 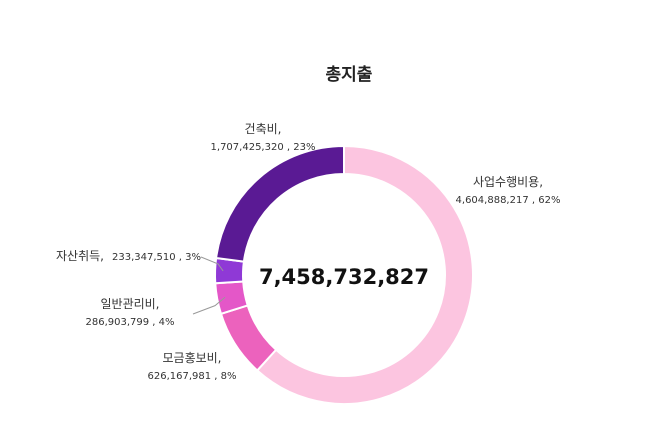 I want to click on slice-label-5: 건축비,, so click(x=263, y=129).